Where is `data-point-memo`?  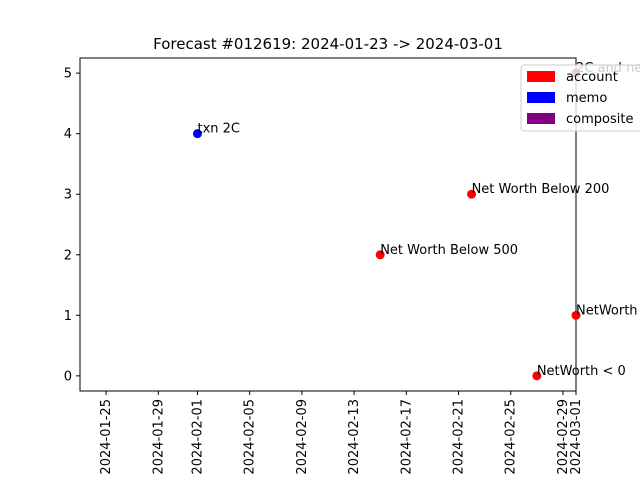 data-point-memo is located at coordinates (197, 134).